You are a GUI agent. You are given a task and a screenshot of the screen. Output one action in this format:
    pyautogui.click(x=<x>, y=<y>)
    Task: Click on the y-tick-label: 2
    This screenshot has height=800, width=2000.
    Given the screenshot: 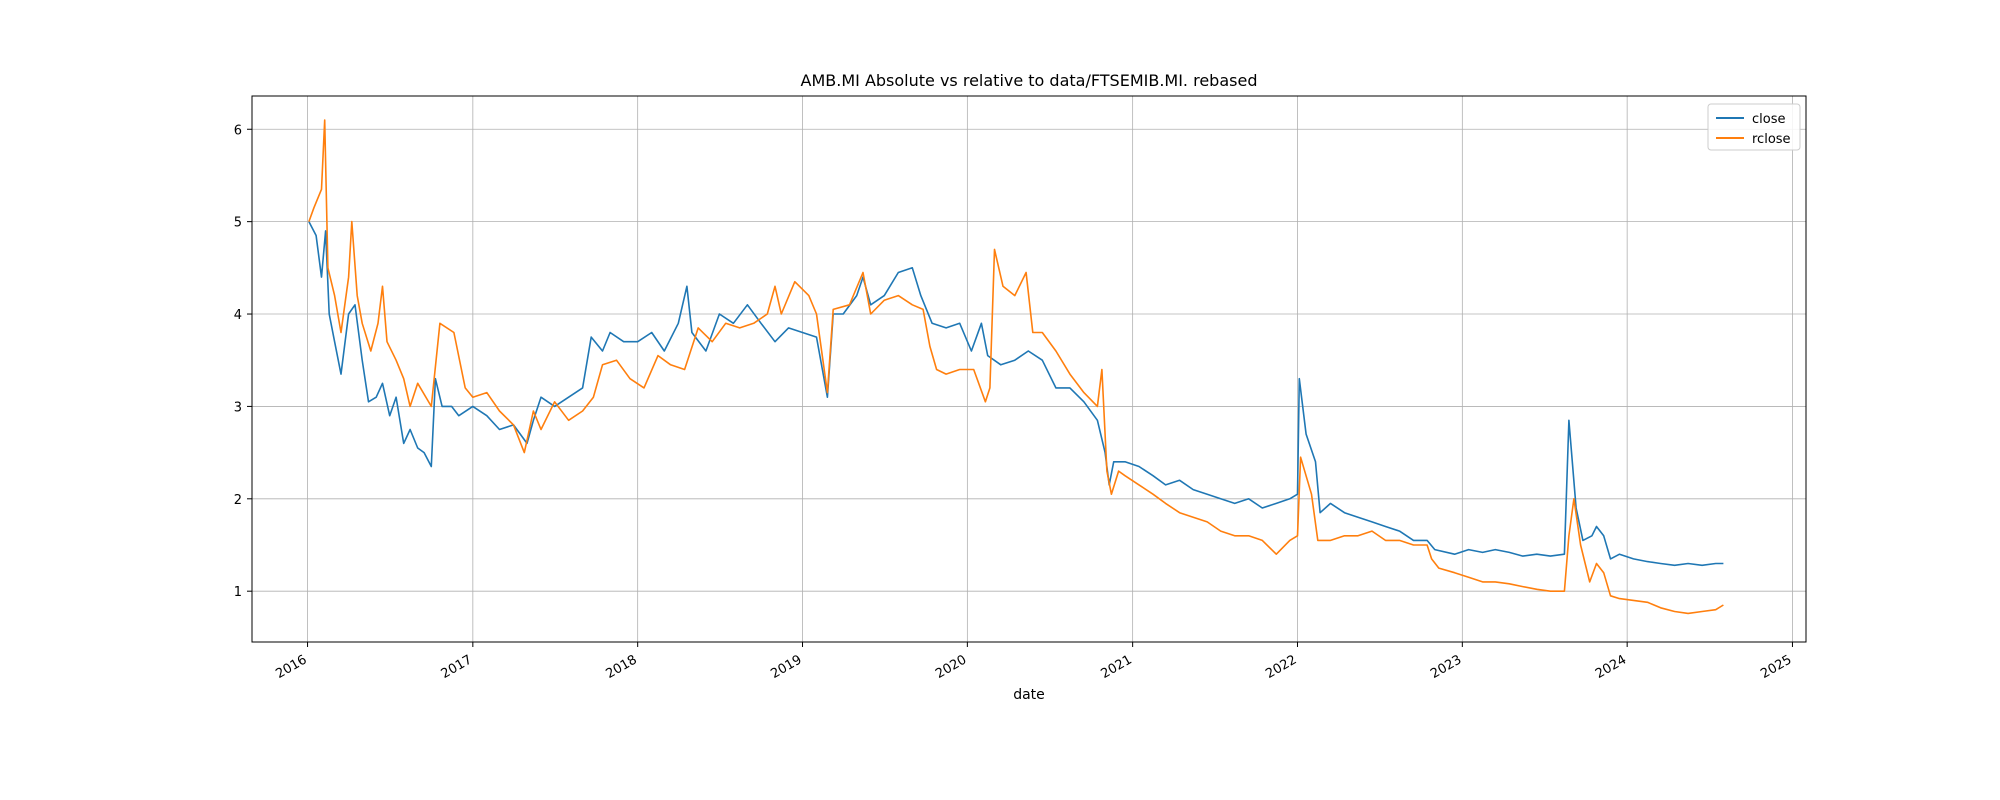 What is the action you would take?
    pyautogui.click(x=238, y=500)
    